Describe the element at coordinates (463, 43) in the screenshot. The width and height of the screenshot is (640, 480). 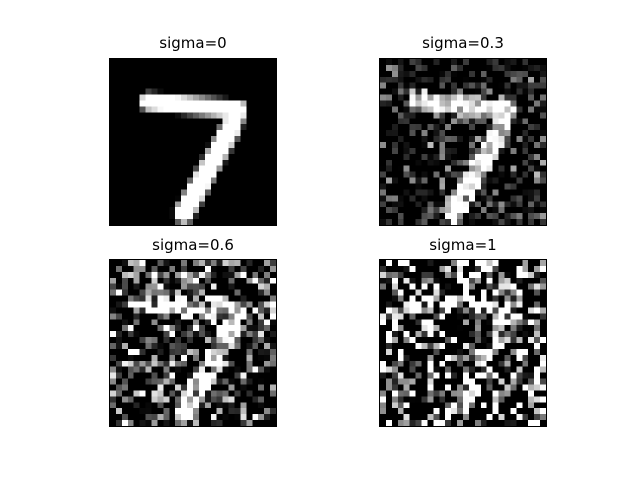
I see `subplot-title: sigma=0.3` at that location.